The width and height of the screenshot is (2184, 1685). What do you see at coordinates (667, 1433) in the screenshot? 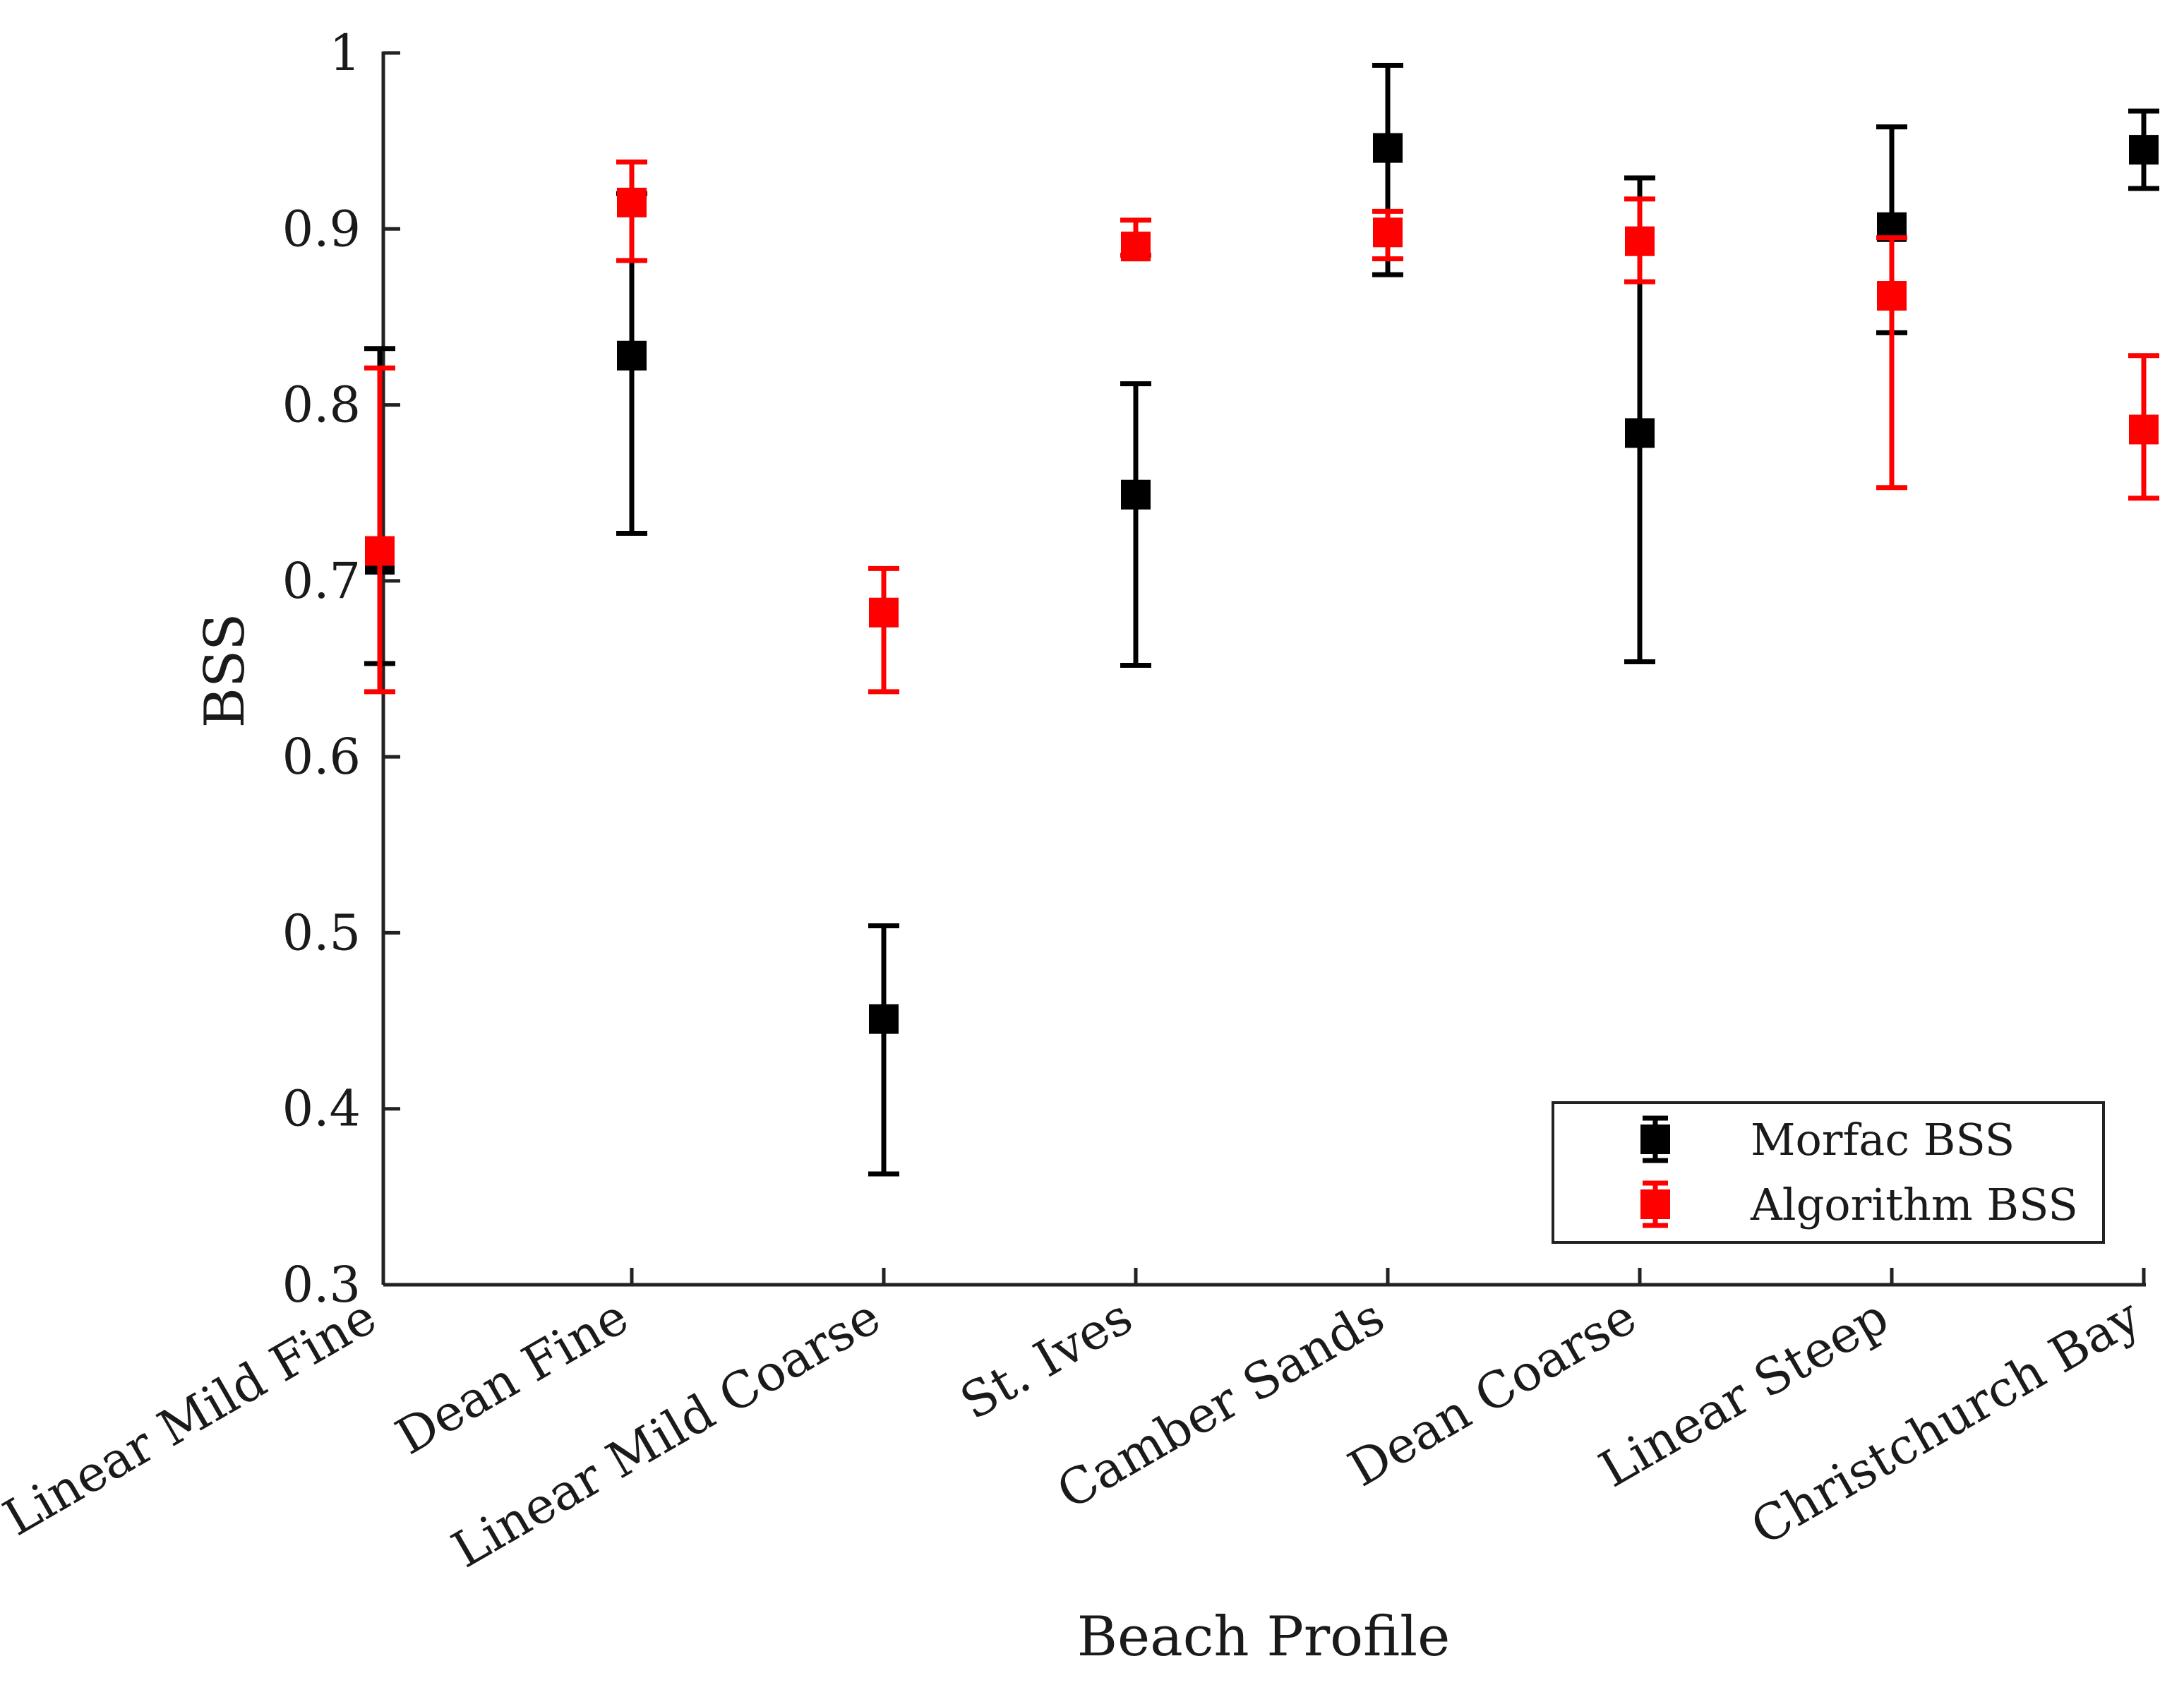
I see `x-tick-label: Linear Mild Coarse` at bounding box center [667, 1433].